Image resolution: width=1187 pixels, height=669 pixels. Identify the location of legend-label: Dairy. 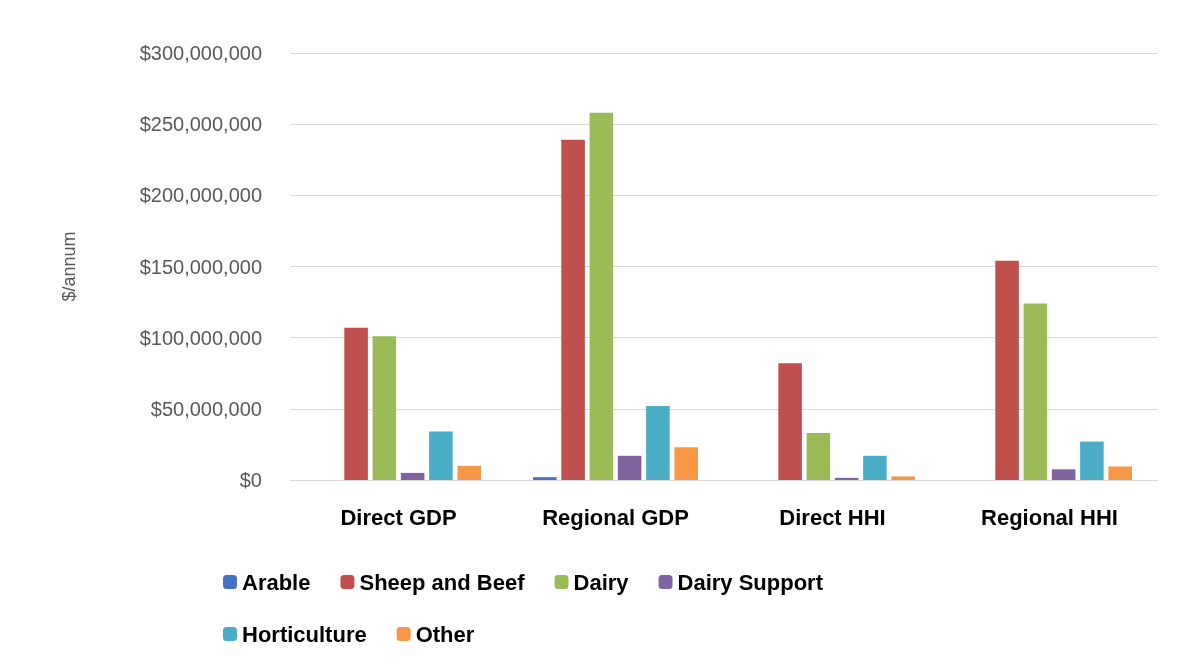
(601, 582).